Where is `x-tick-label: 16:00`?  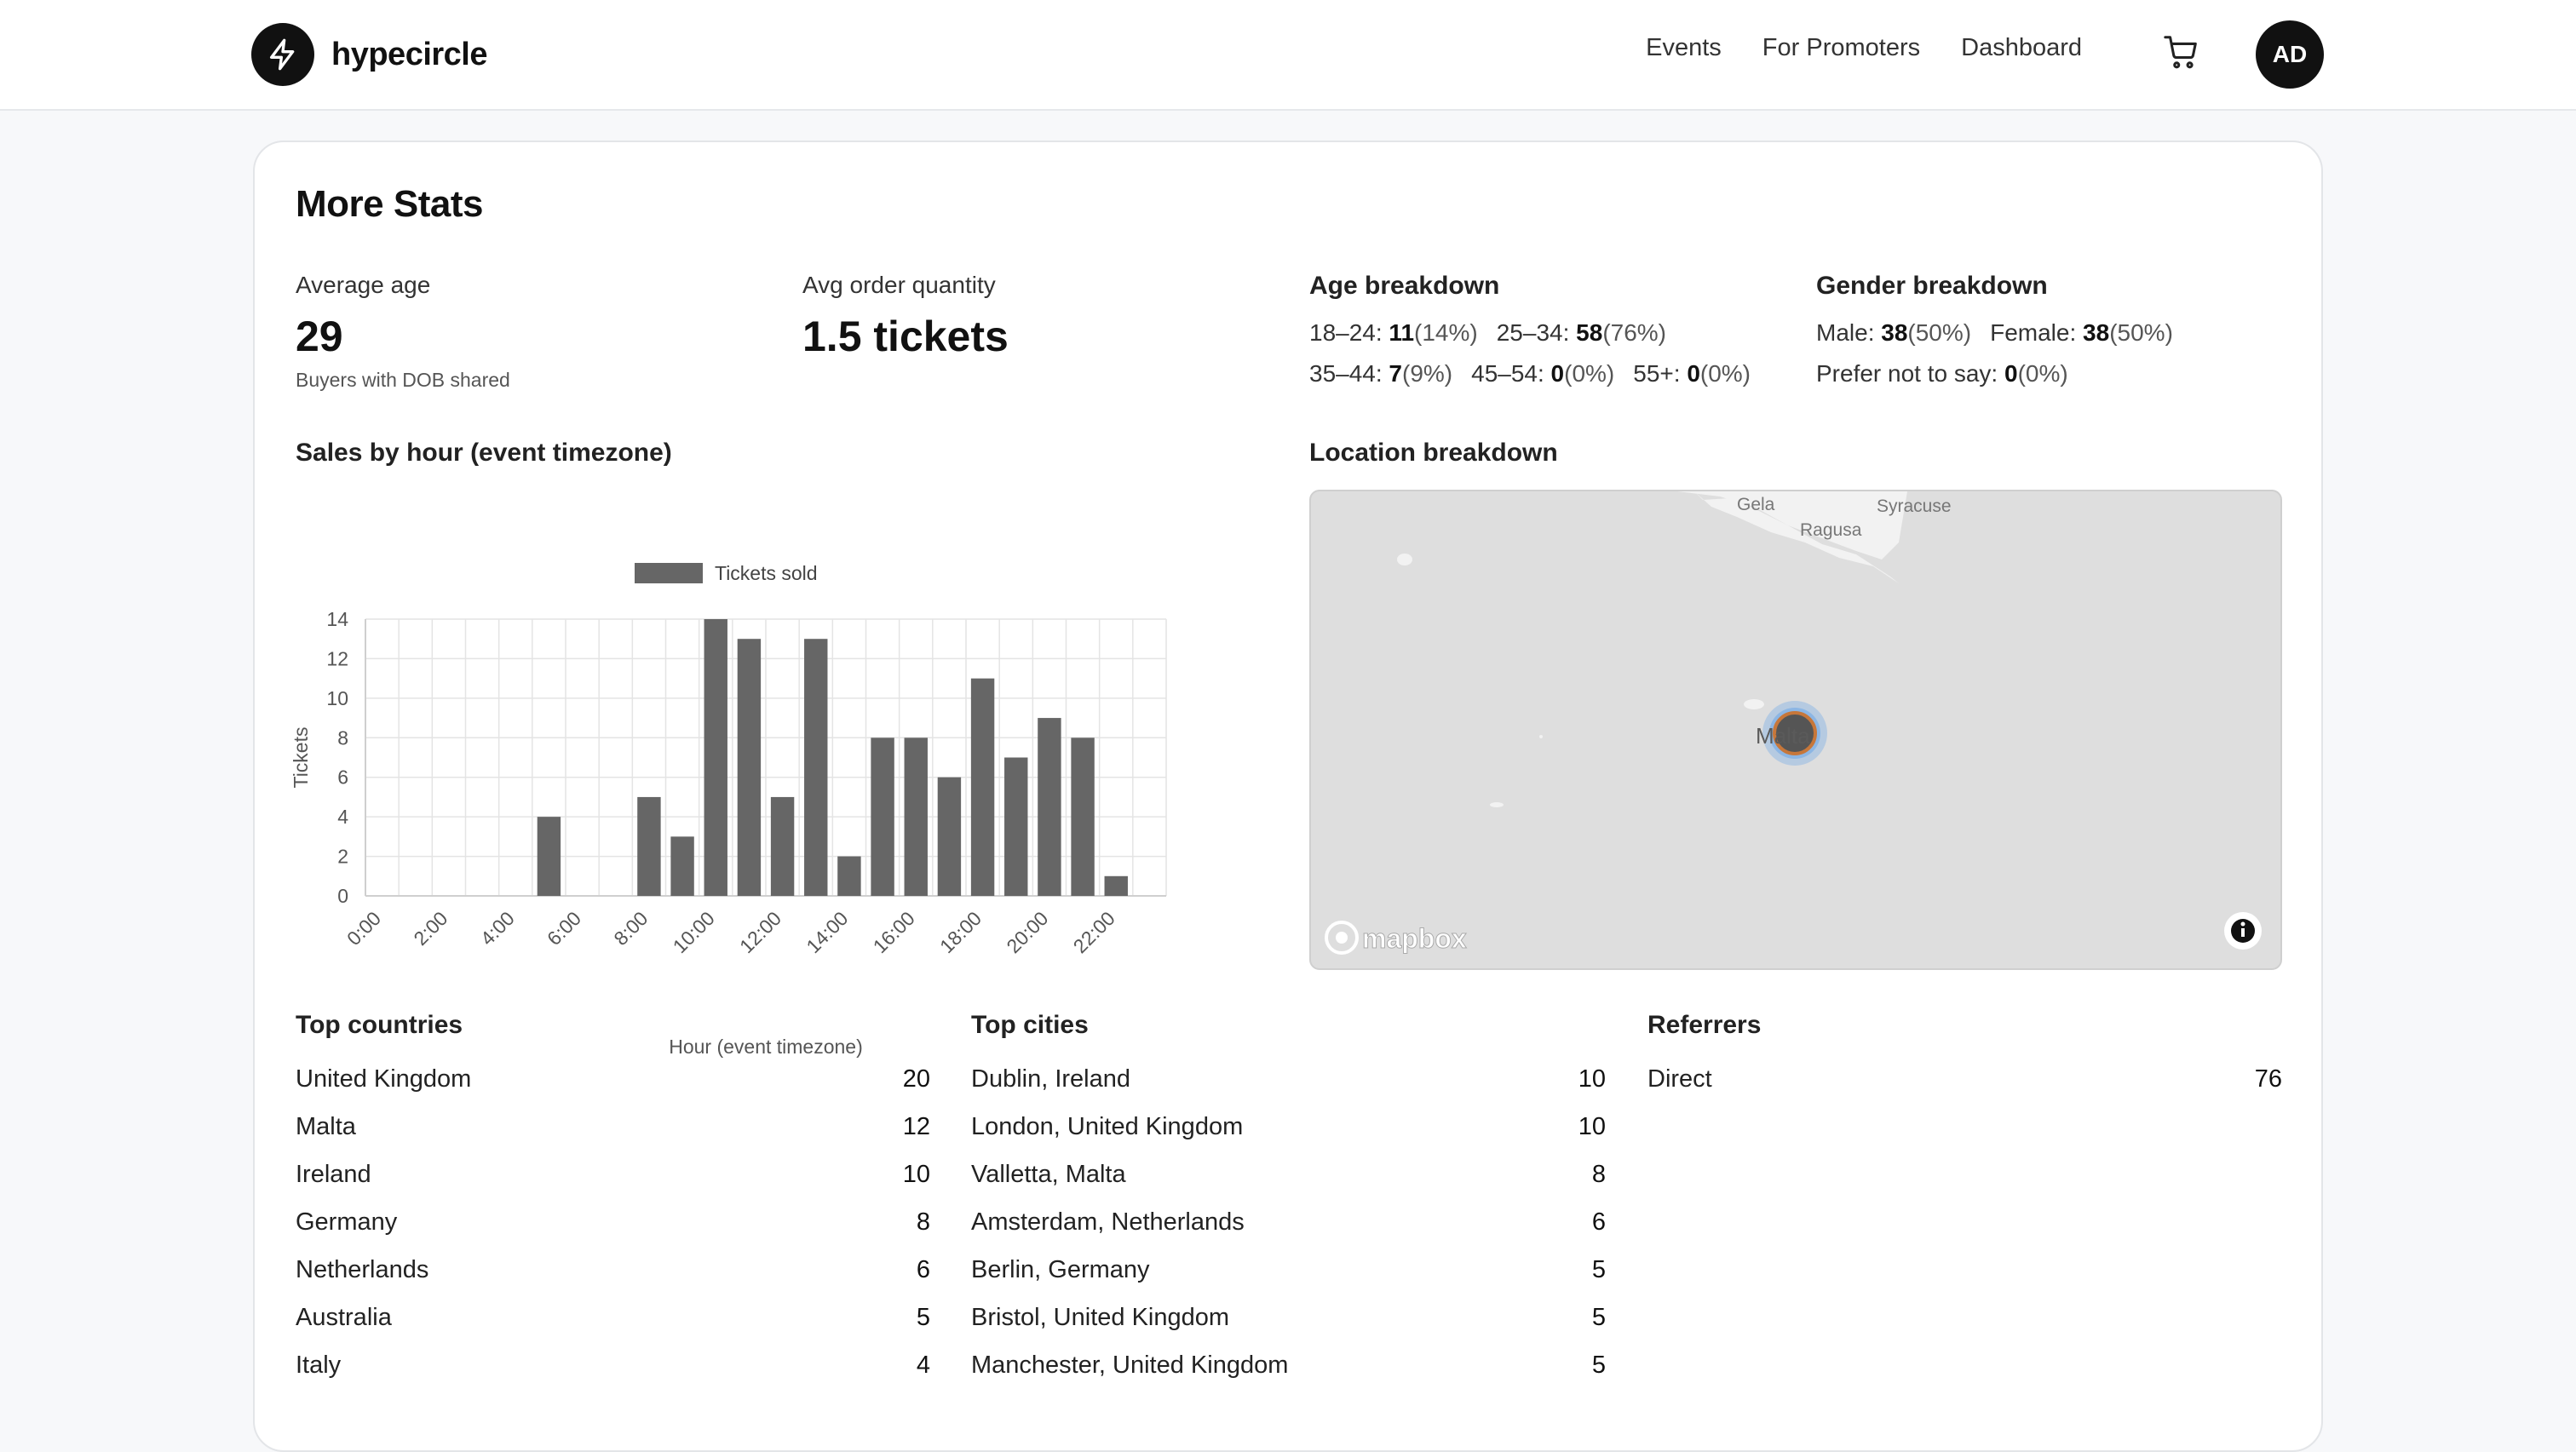 x-tick-label: 16:00 is located at coordinates (894, 932).